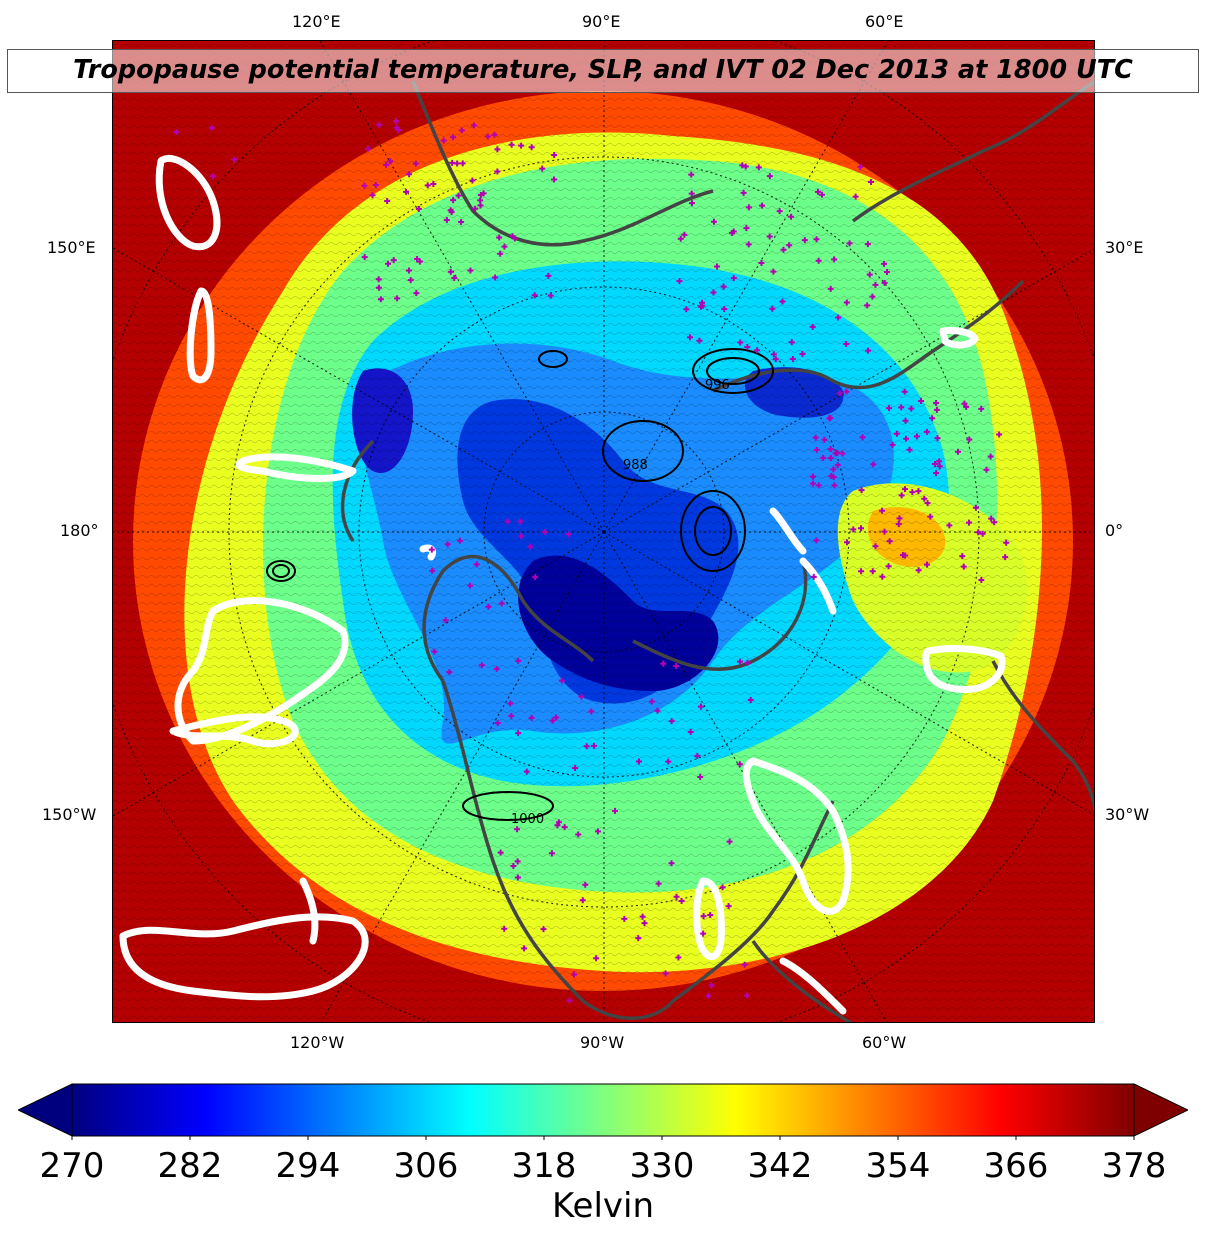  I want to click on colorbar-tick-label: 366, so click(1016, 1166).